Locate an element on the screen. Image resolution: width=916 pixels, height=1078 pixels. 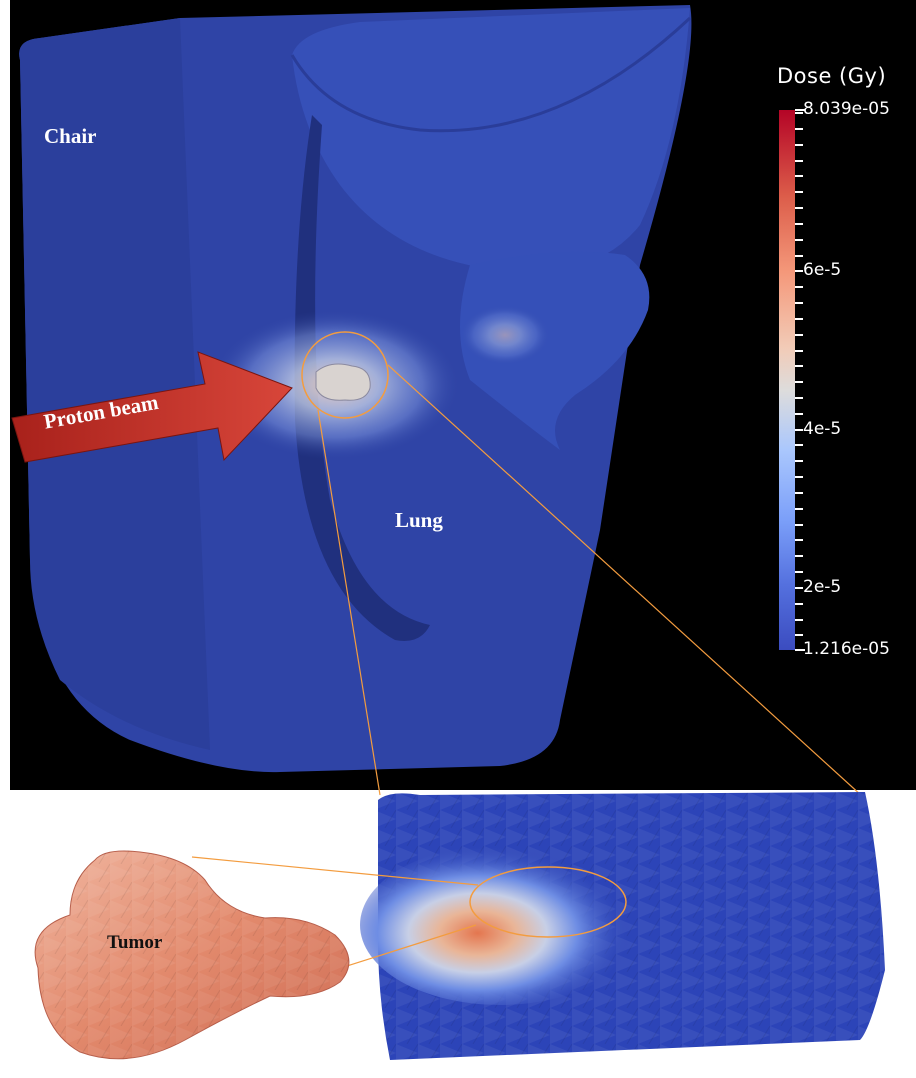
selection-circle is located at coordinates (345, 375).